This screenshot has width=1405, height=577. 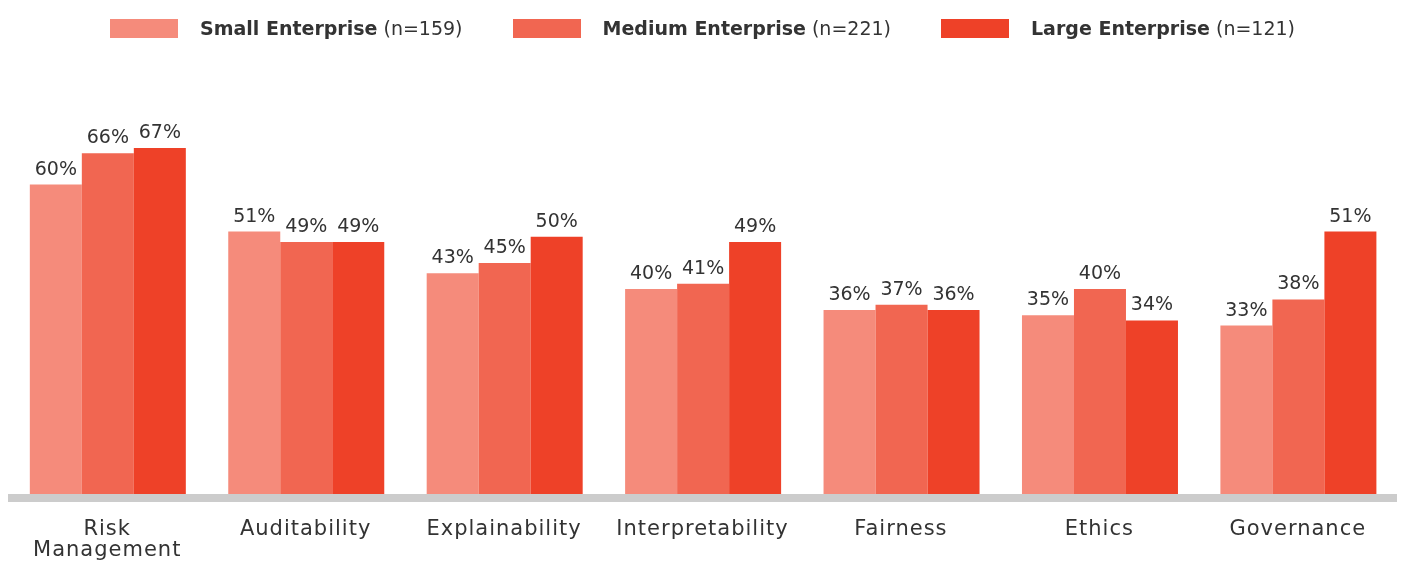 I want to click on x-tick-label: Explainability, so click(x=504, y=527).